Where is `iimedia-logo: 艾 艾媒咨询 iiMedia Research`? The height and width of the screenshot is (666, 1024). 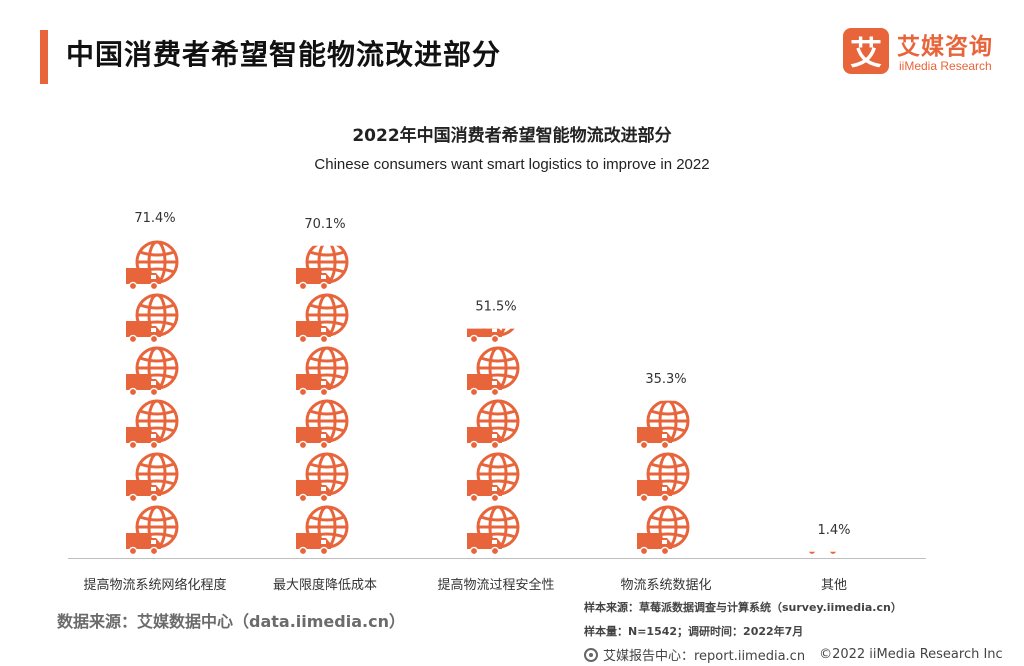
iimedia-logo: 艾 艾媒咨询 iiMedia Research is located at coordinates (928, 53).